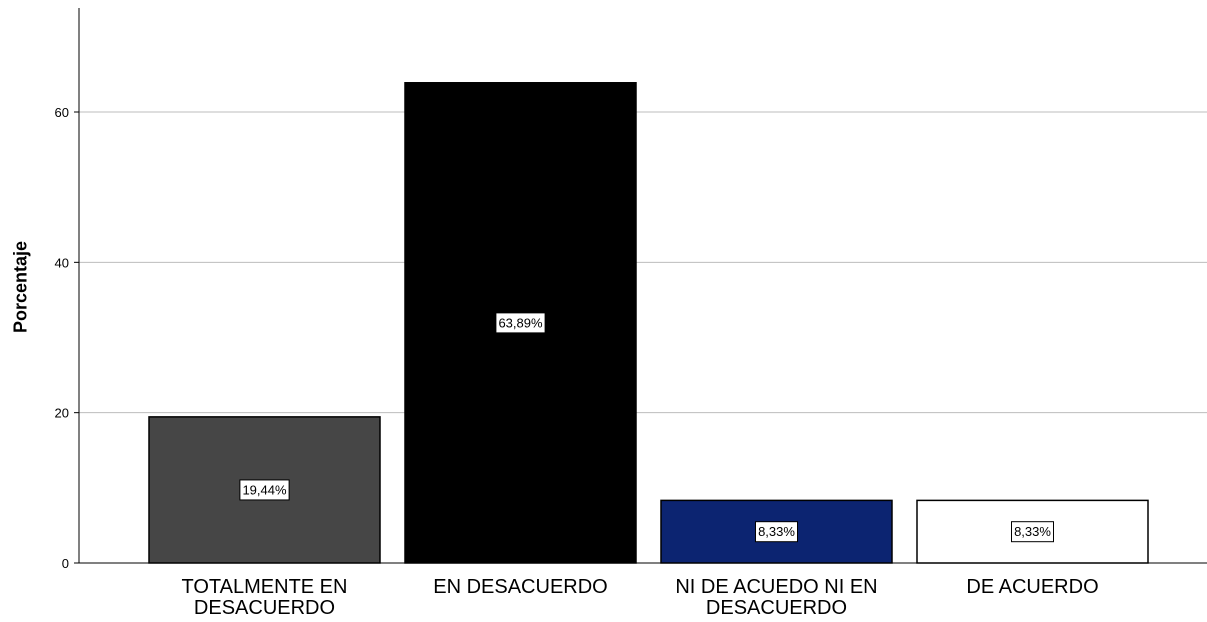 The image size is (1207, 622). What do you see at coordinates (520, 587) in the screenshot?
I see `x-tick-label-1: EN DESACUERDO` at bounding box center [520, 587].